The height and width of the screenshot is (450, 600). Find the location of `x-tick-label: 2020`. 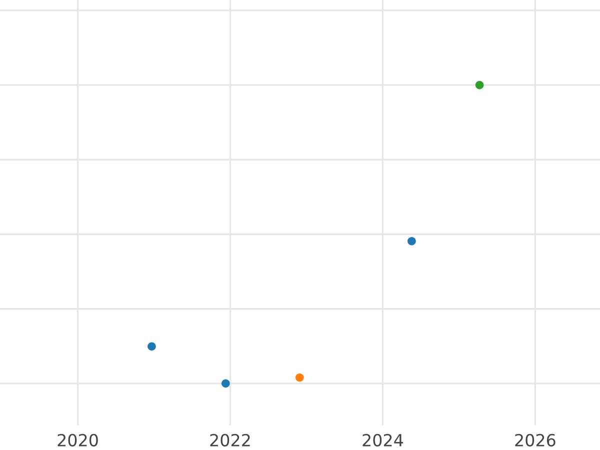

x-tick-label: 2020 is located at coordinates (78, 440).